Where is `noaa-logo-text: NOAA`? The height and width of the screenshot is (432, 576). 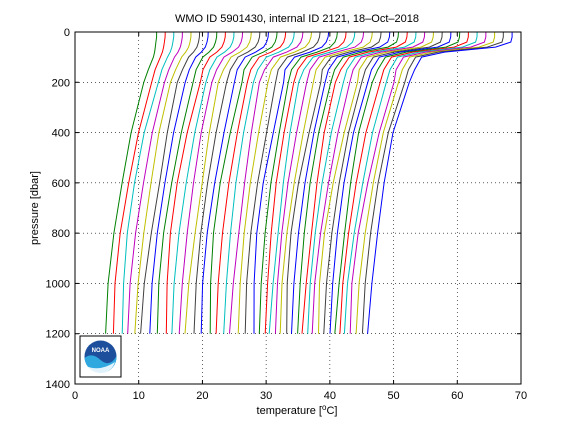 noaa-logo-text: NOAA is located at coordinates (101, 351).